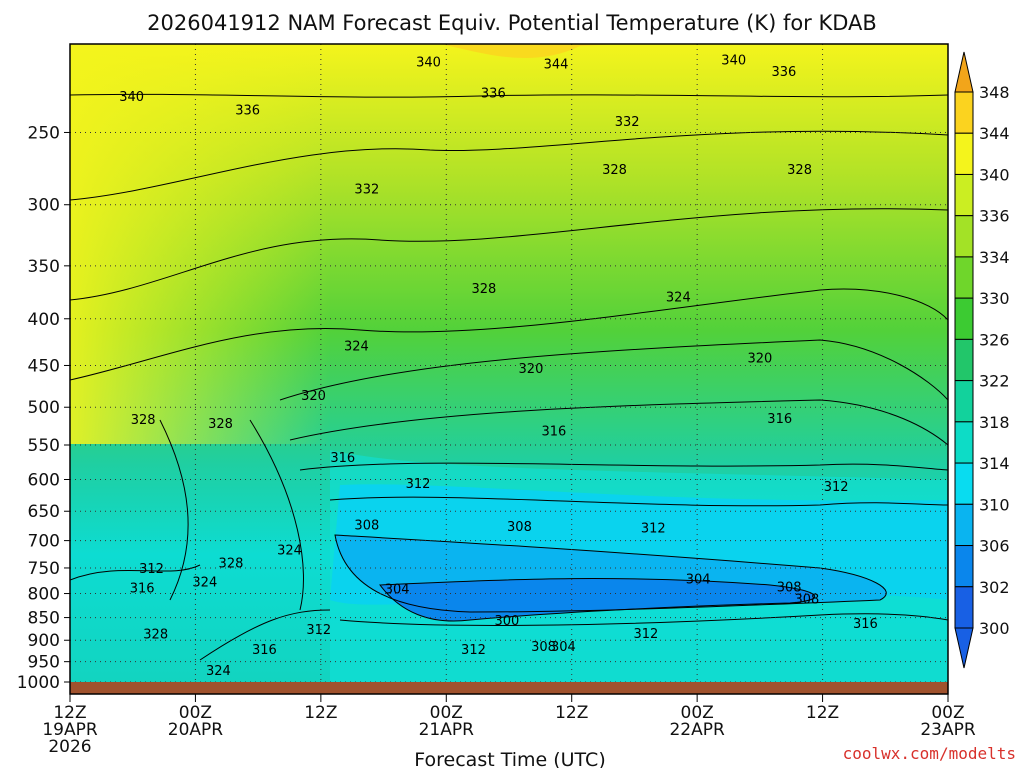 This screenshot has width=1024, height=768. Describe the element at coordinates (44, 133) in the screenshot. I see `y-tick-label: 250` at that location.